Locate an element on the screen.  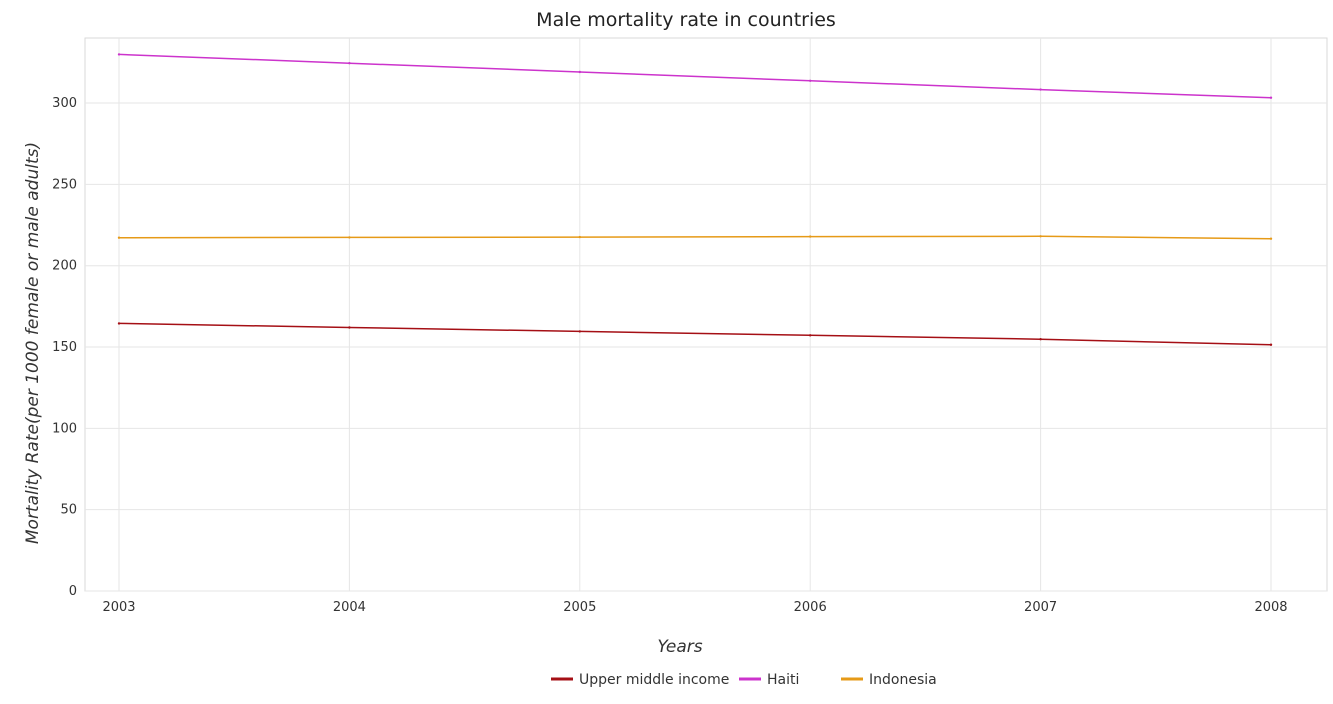
x-axis-ticks: 2003 2004 2005 2006 2007 2008 is located at coordinates (694, 607).